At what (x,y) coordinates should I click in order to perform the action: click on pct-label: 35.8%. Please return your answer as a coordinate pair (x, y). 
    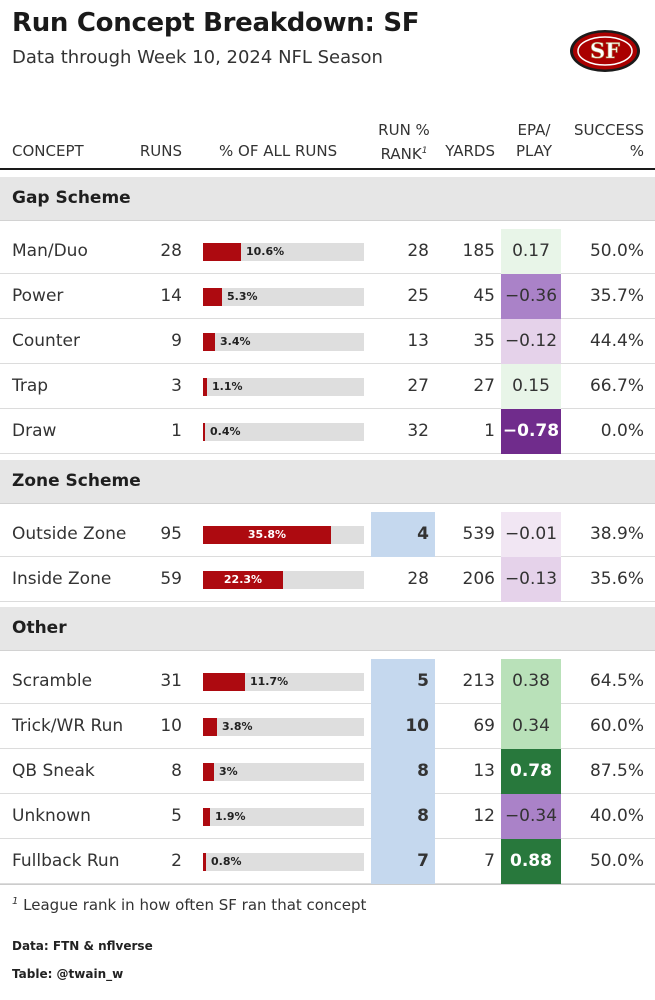
    Looking at the image, I should click on (267, 534).